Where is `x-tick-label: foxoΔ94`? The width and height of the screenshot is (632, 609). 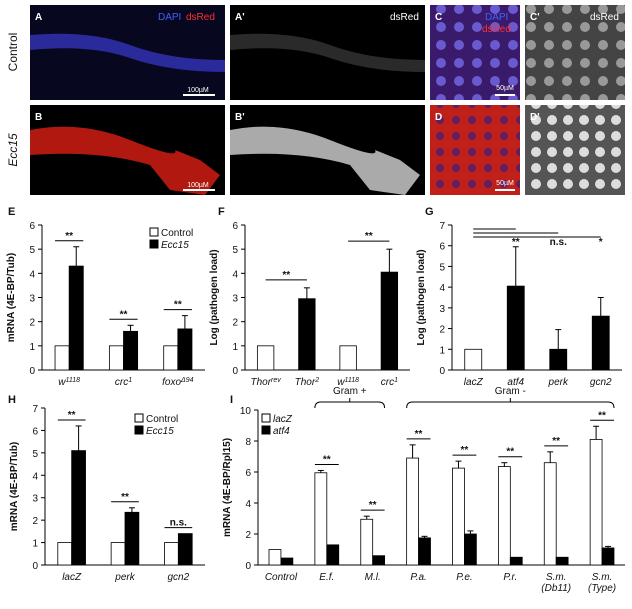
x-tick-label: foxoΔ94 is located at coordinates (177, 383).